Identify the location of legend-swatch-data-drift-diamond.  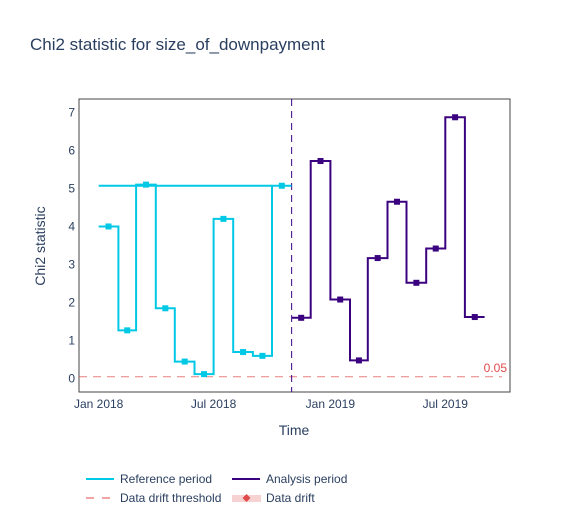
(246, 498).